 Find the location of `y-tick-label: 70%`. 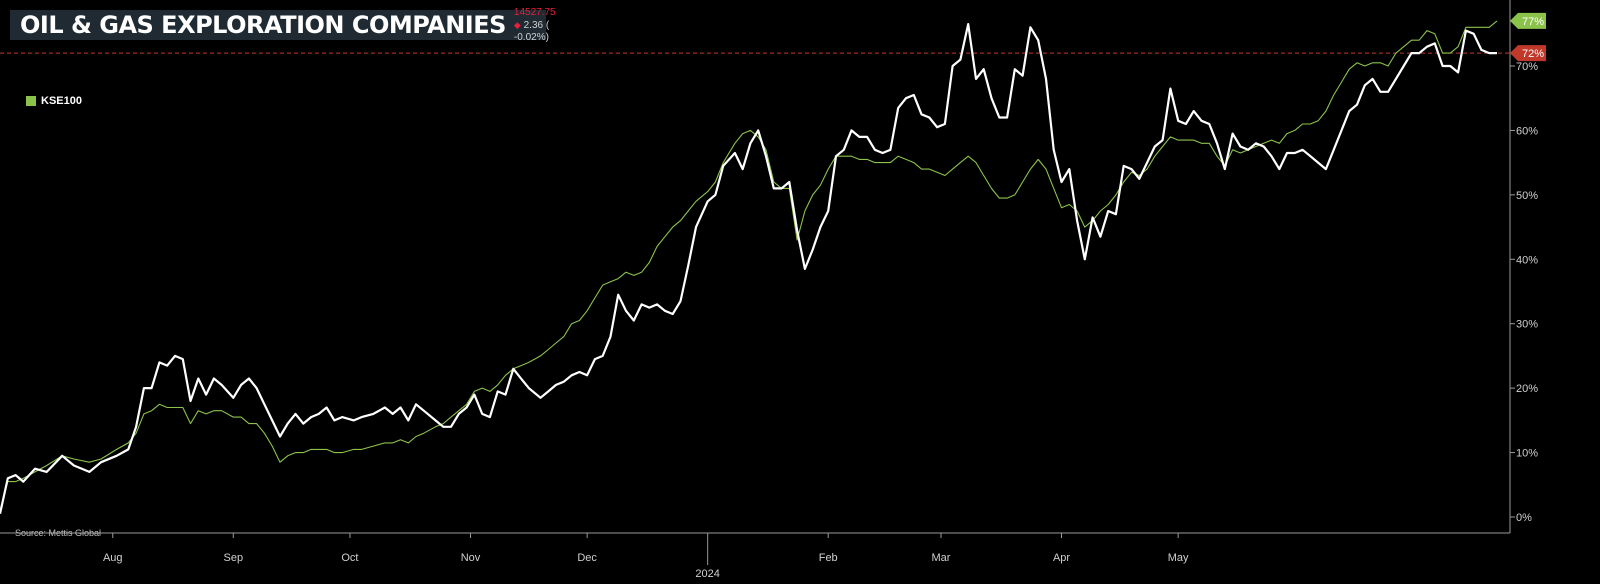

y-tick-label: 70% is located at coordinates (1527, 67).